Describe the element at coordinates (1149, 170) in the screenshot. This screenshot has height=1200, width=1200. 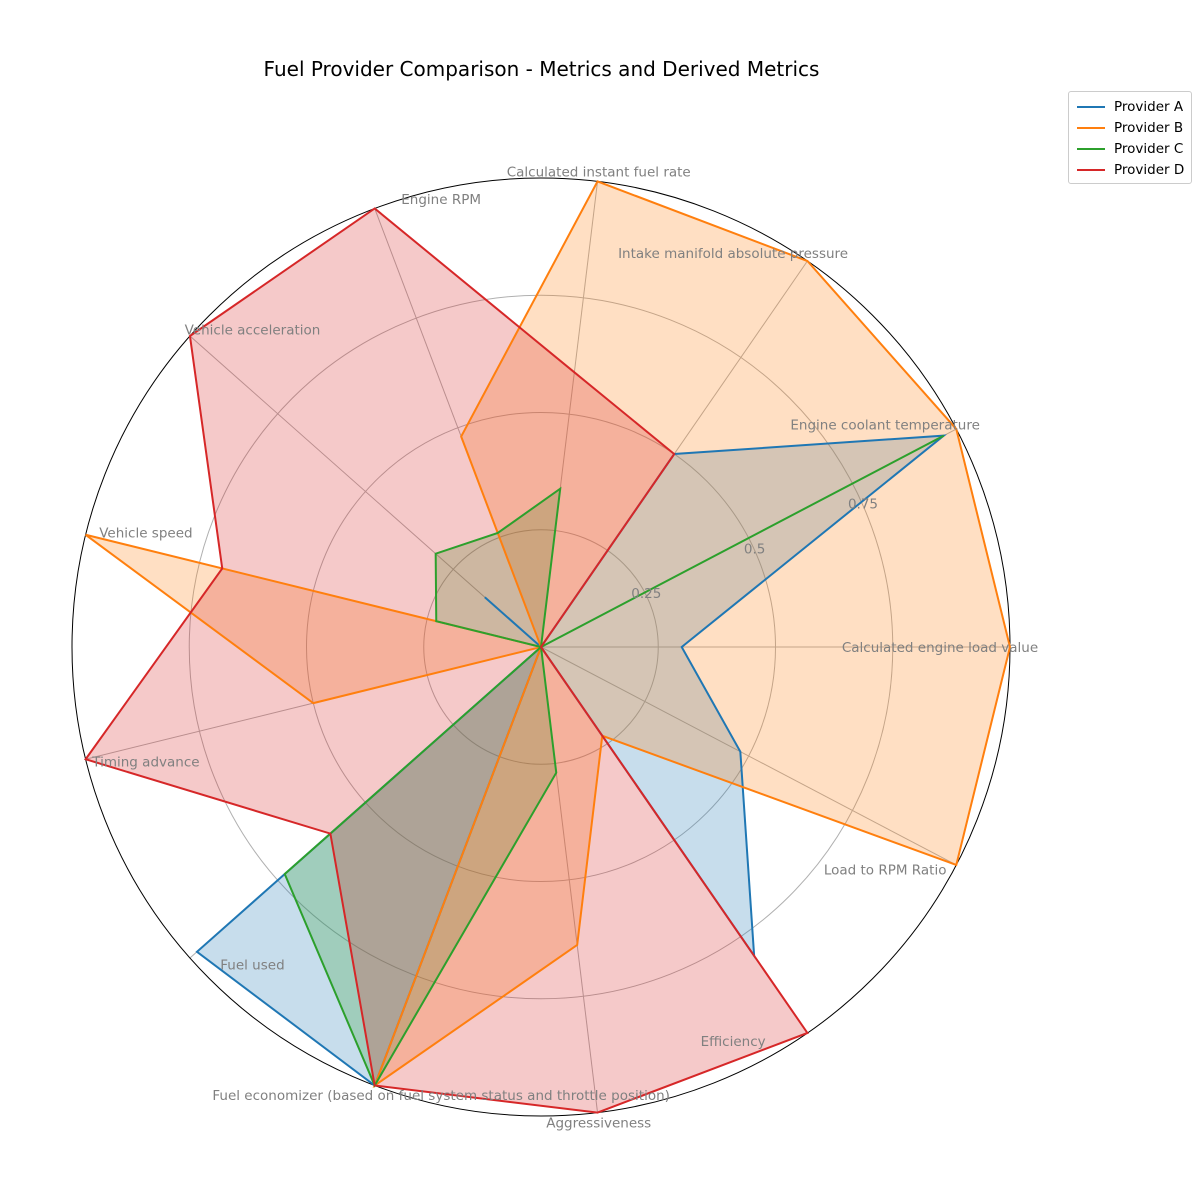
I see `legend-label-4: Provider D` at that location.